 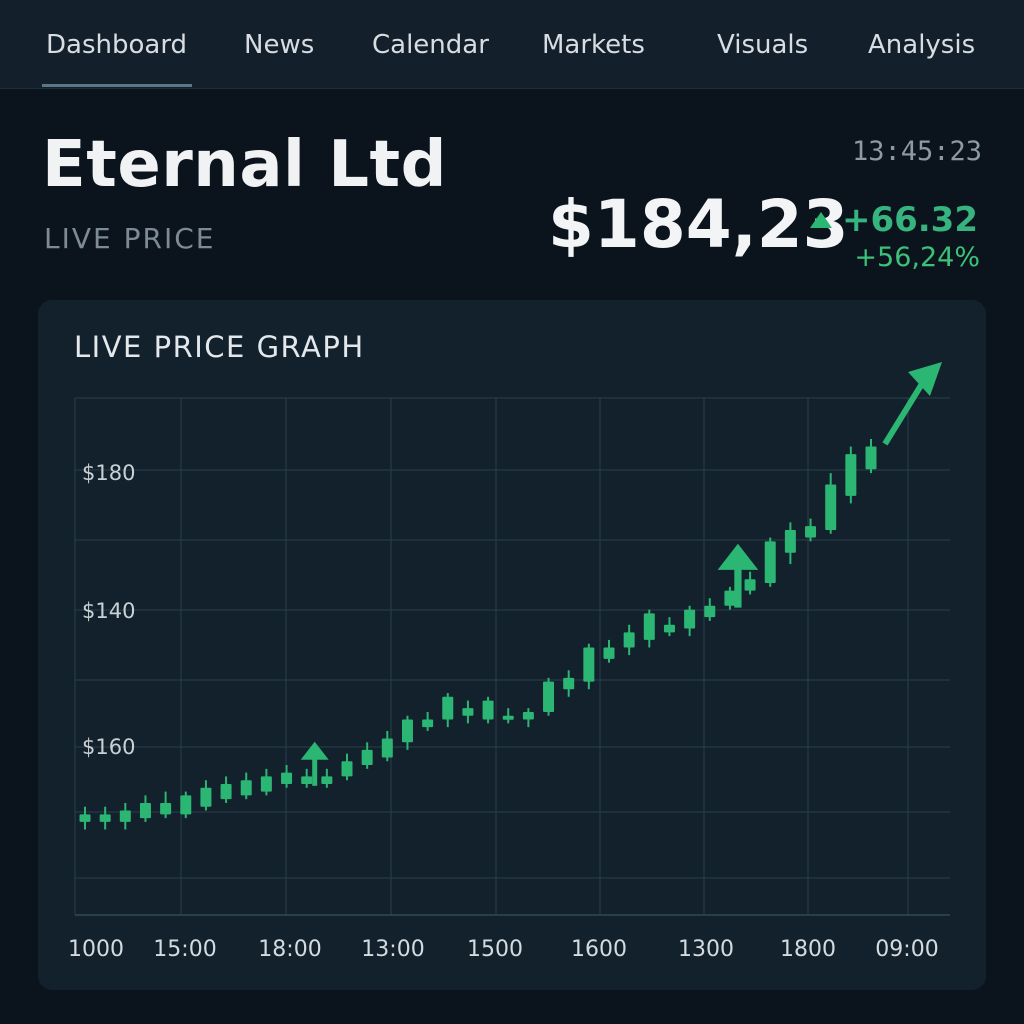 What do you see at coordinates (599, 949) in the screenshot?
I see `x-tick-label: 1600` at bounding box center [599, 949].